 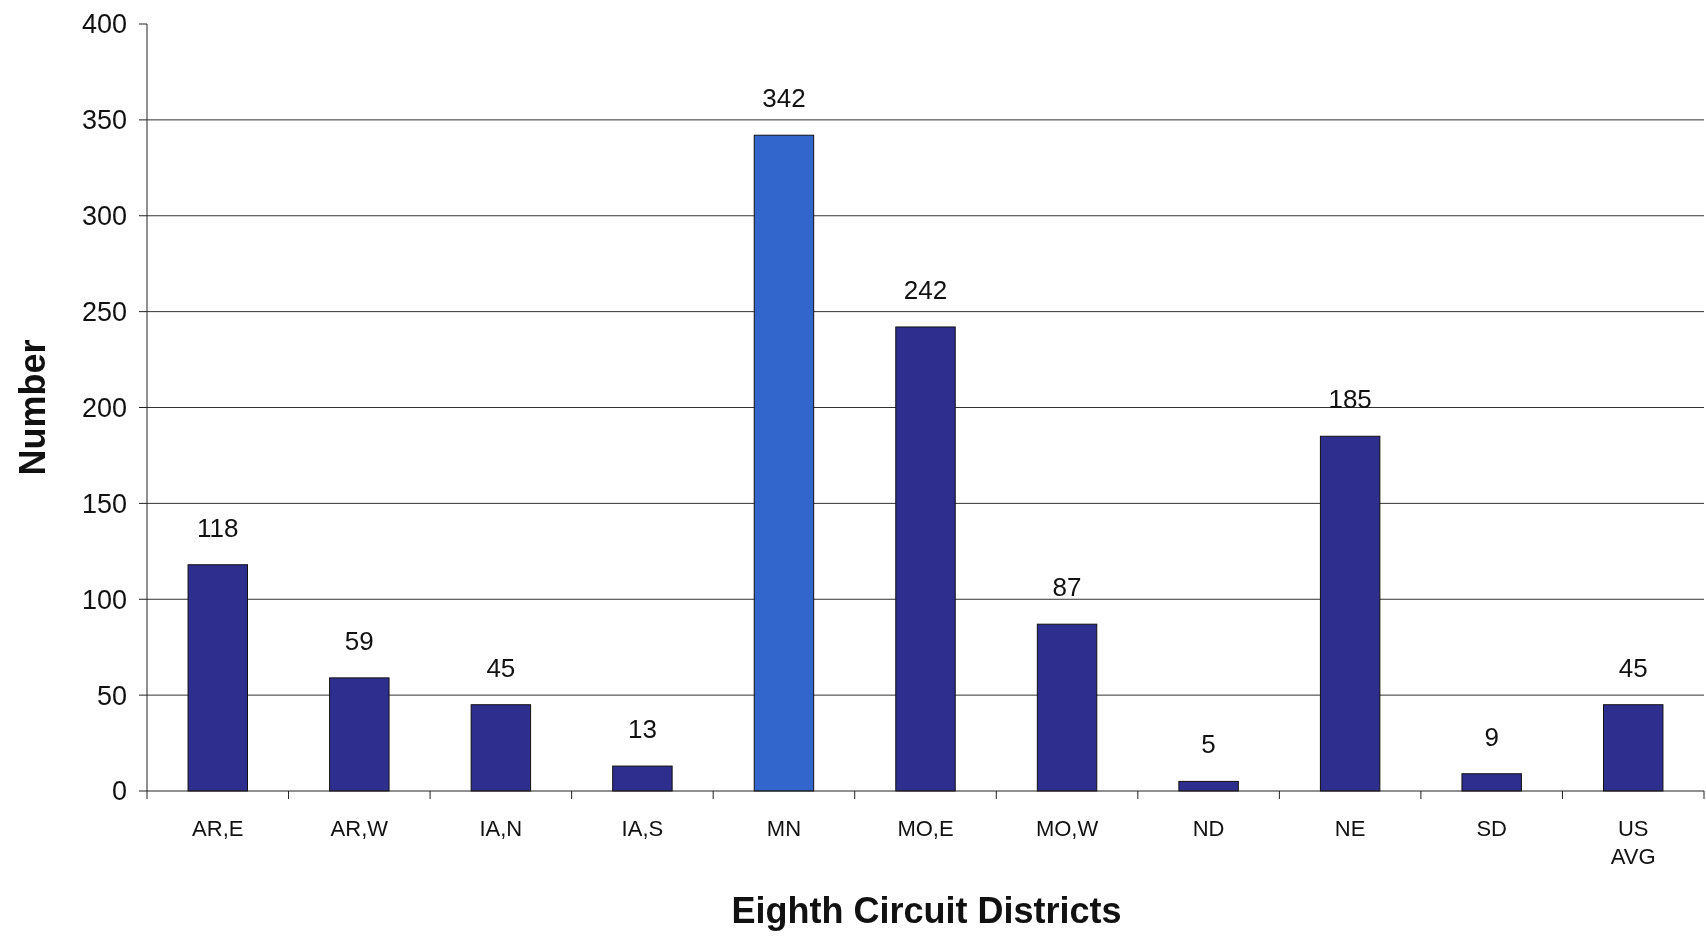 What do you see at coordinates (104, 120) in the screenshot?
I see `y-tick-label: 350` at bounding box center [104, 120].